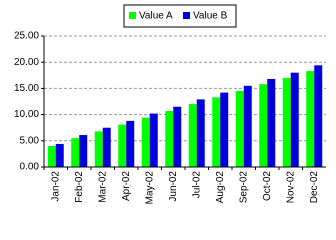  Describe the element at coordinates (173, 186) in the screenshot. I see `x-tick-label: Jun-02` at that location.